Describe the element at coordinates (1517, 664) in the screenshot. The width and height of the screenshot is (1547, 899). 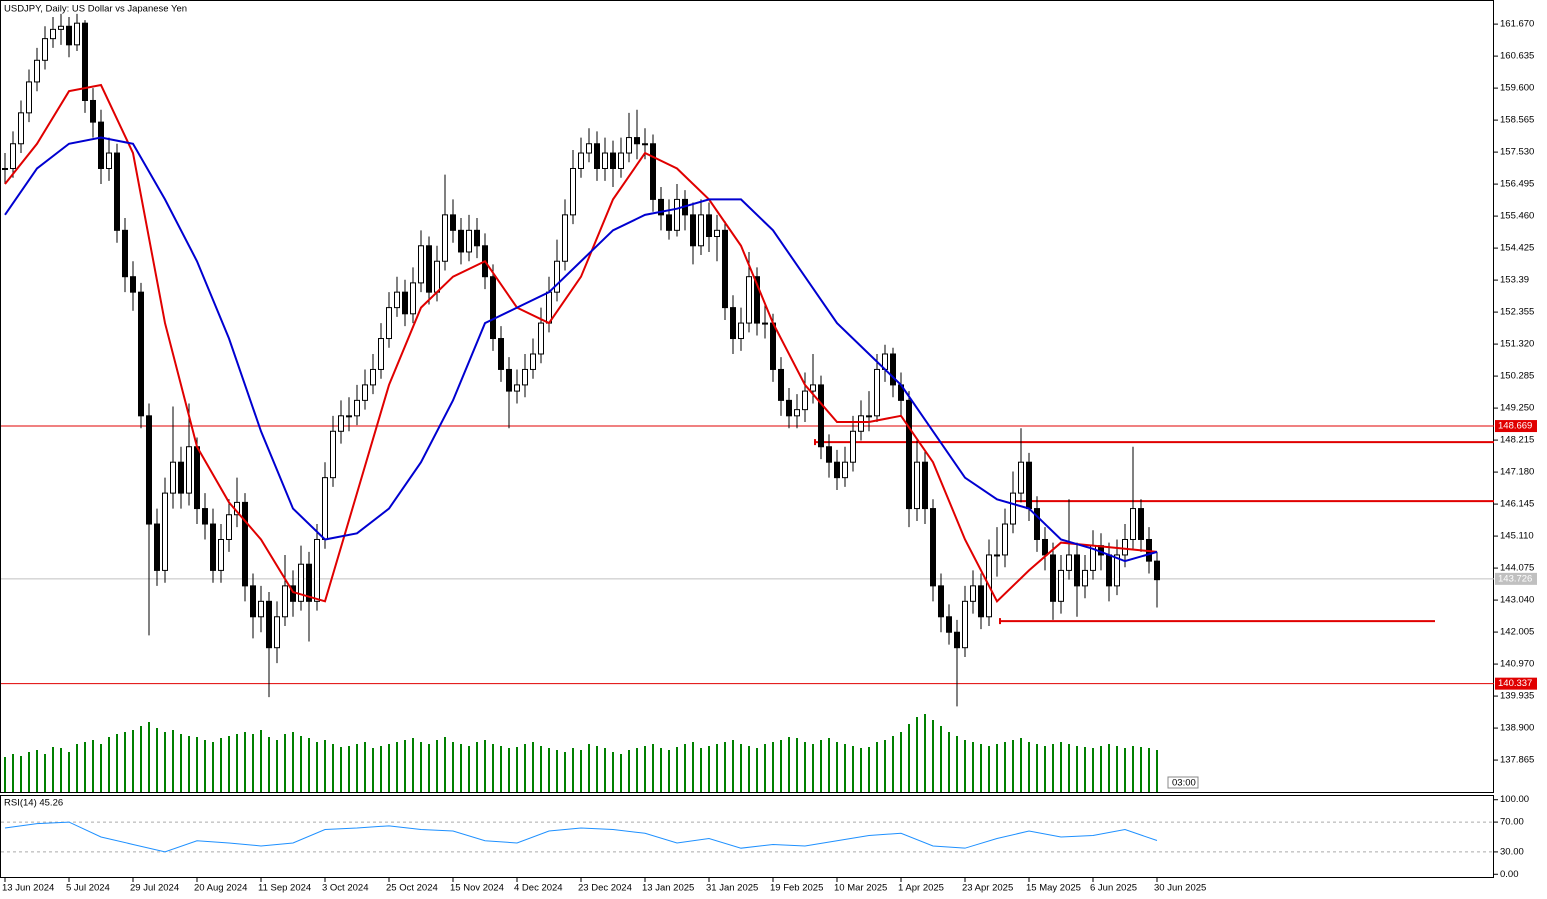
I see `y-tick-label: 140.970` at that location.